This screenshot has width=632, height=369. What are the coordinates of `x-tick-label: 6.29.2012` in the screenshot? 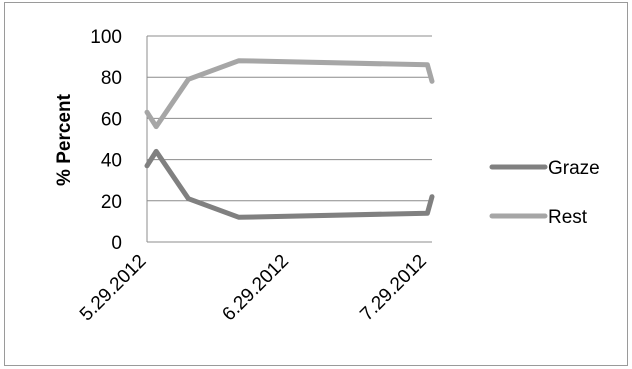 It's located at (255, 288).